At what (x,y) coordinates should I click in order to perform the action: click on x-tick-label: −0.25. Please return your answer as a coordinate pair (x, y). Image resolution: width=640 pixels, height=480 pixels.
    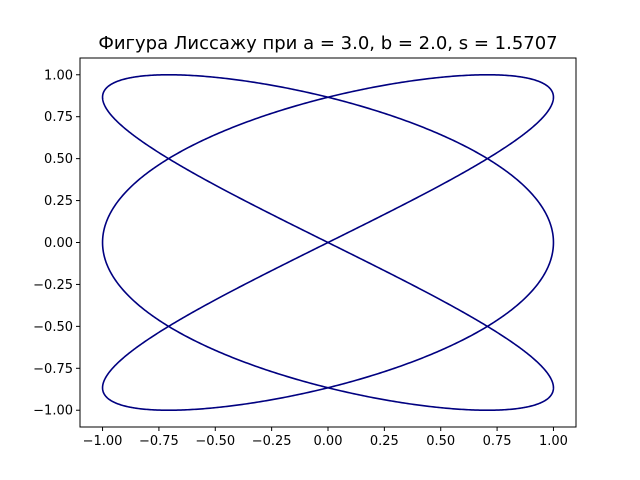
    Looking at the image, I should click on (272, 441).